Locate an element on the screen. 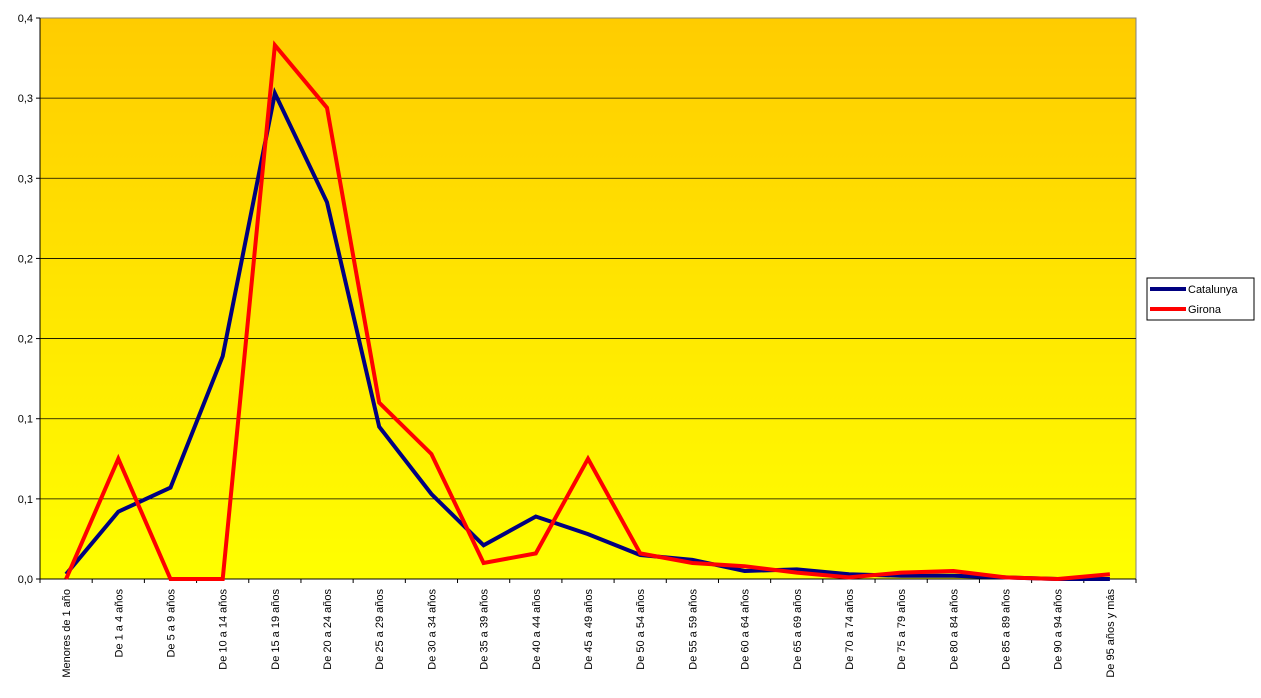 This screenshot has height=698, width=1261. x-tick-label: De 95 años y más is located at coordinates (1111, 633).